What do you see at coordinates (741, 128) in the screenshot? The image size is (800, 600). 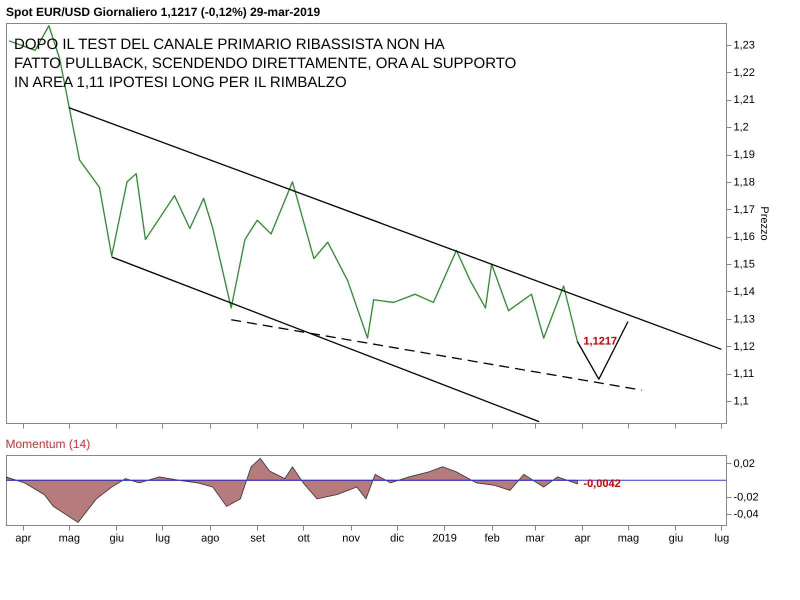 I see `y-tick-label: 1,2` at bounding box center [741, 128].